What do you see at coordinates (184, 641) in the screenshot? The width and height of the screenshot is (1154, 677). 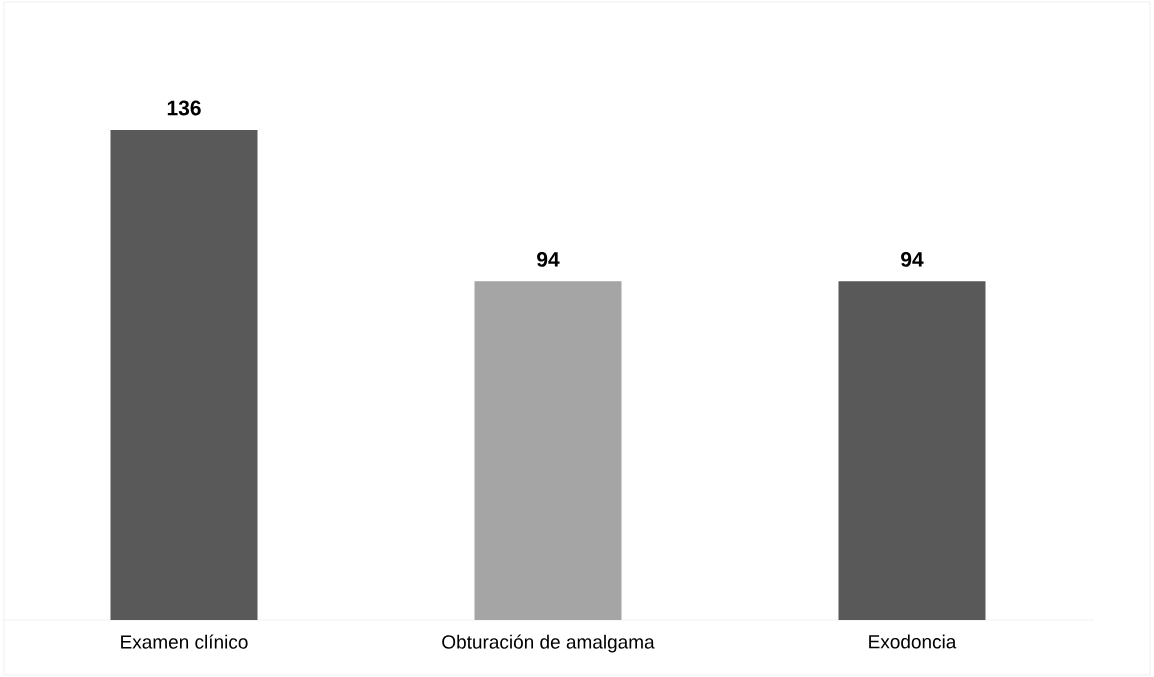 I see `x-tick-label: Examen clínico` at bounding box center [184, 641].